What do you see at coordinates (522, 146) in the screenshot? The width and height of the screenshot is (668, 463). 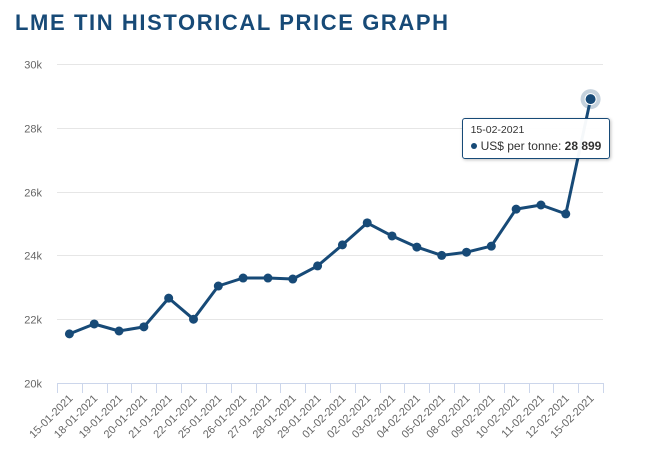 I see `tooltip-series-label: US$ per tonne:` at bounding box center [522, 146].